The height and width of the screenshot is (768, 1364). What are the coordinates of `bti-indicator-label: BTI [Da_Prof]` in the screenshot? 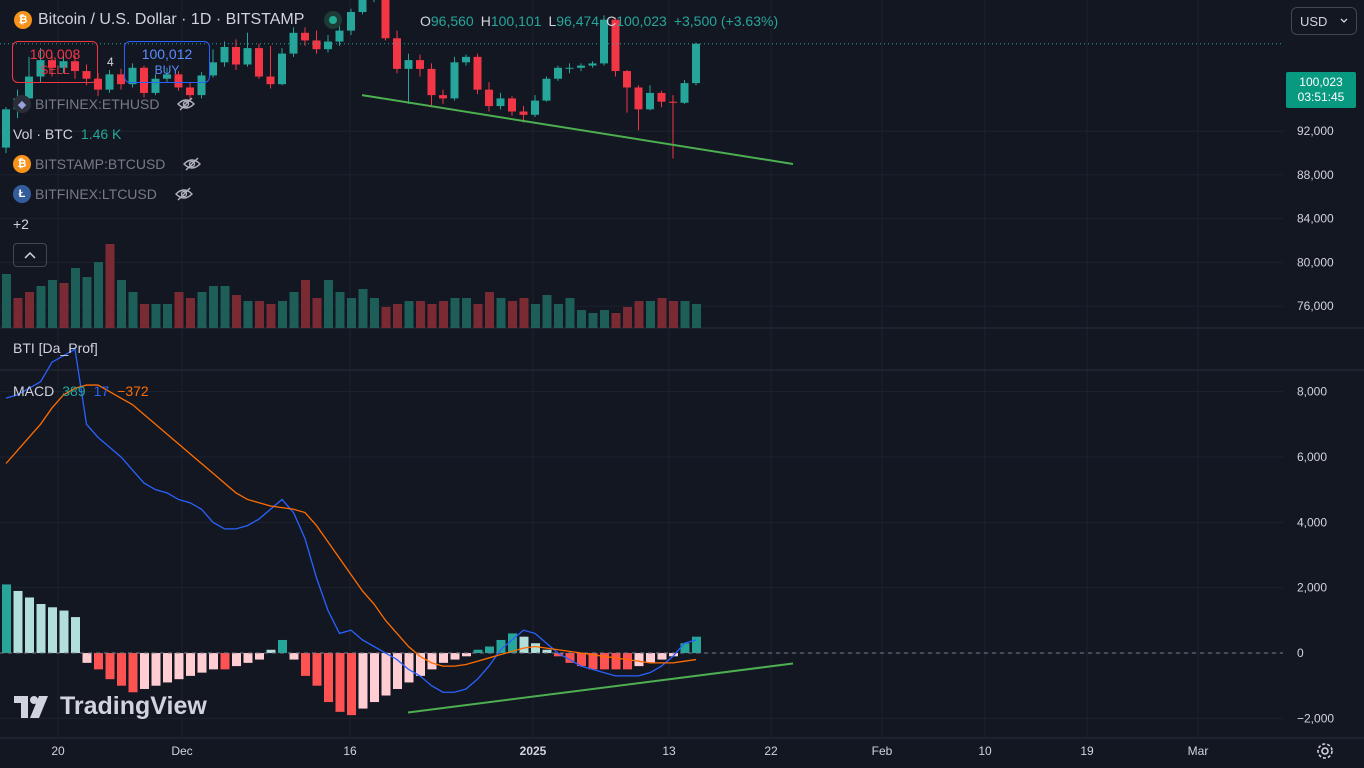 It's located at (55, 348).